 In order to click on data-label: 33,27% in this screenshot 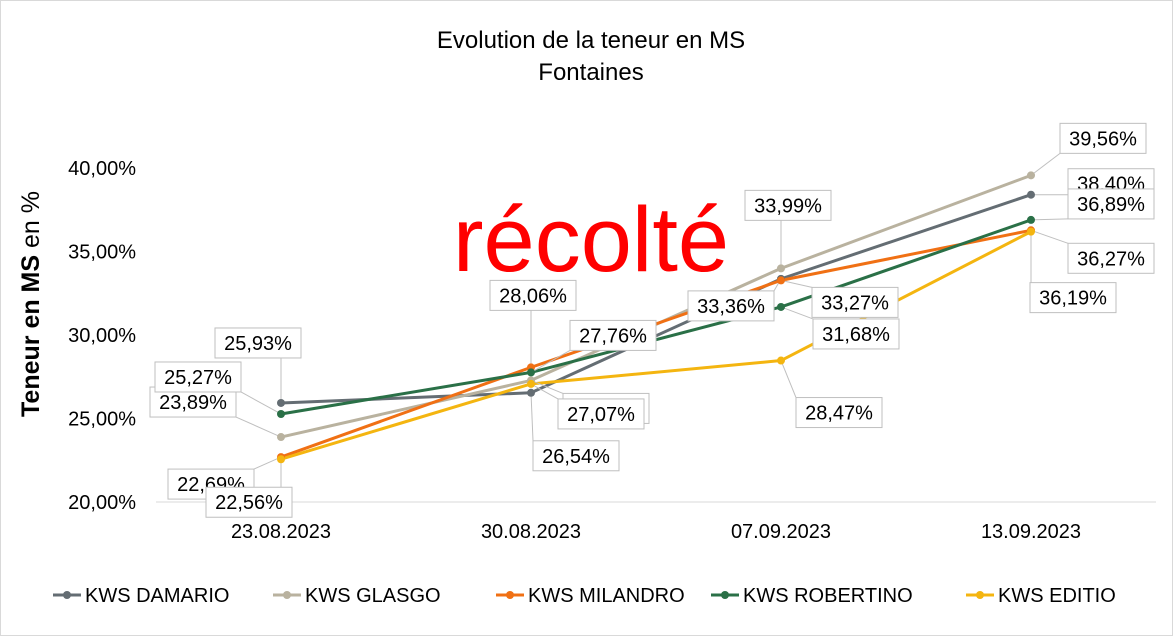, I will do `click(855, 303)`.